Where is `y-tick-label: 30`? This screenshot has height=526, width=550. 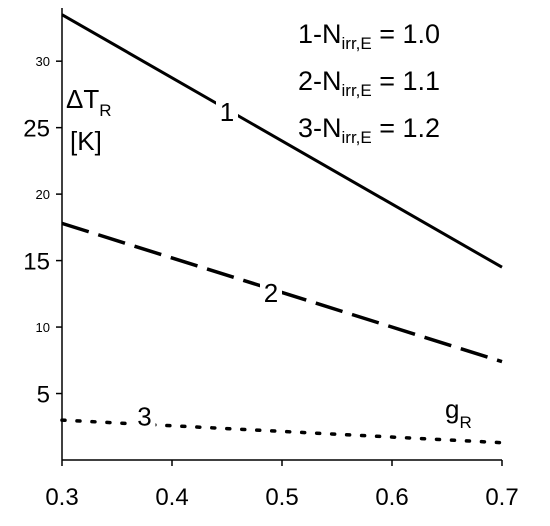 y-tick-label: 30 is located at coordinates (43, 61).